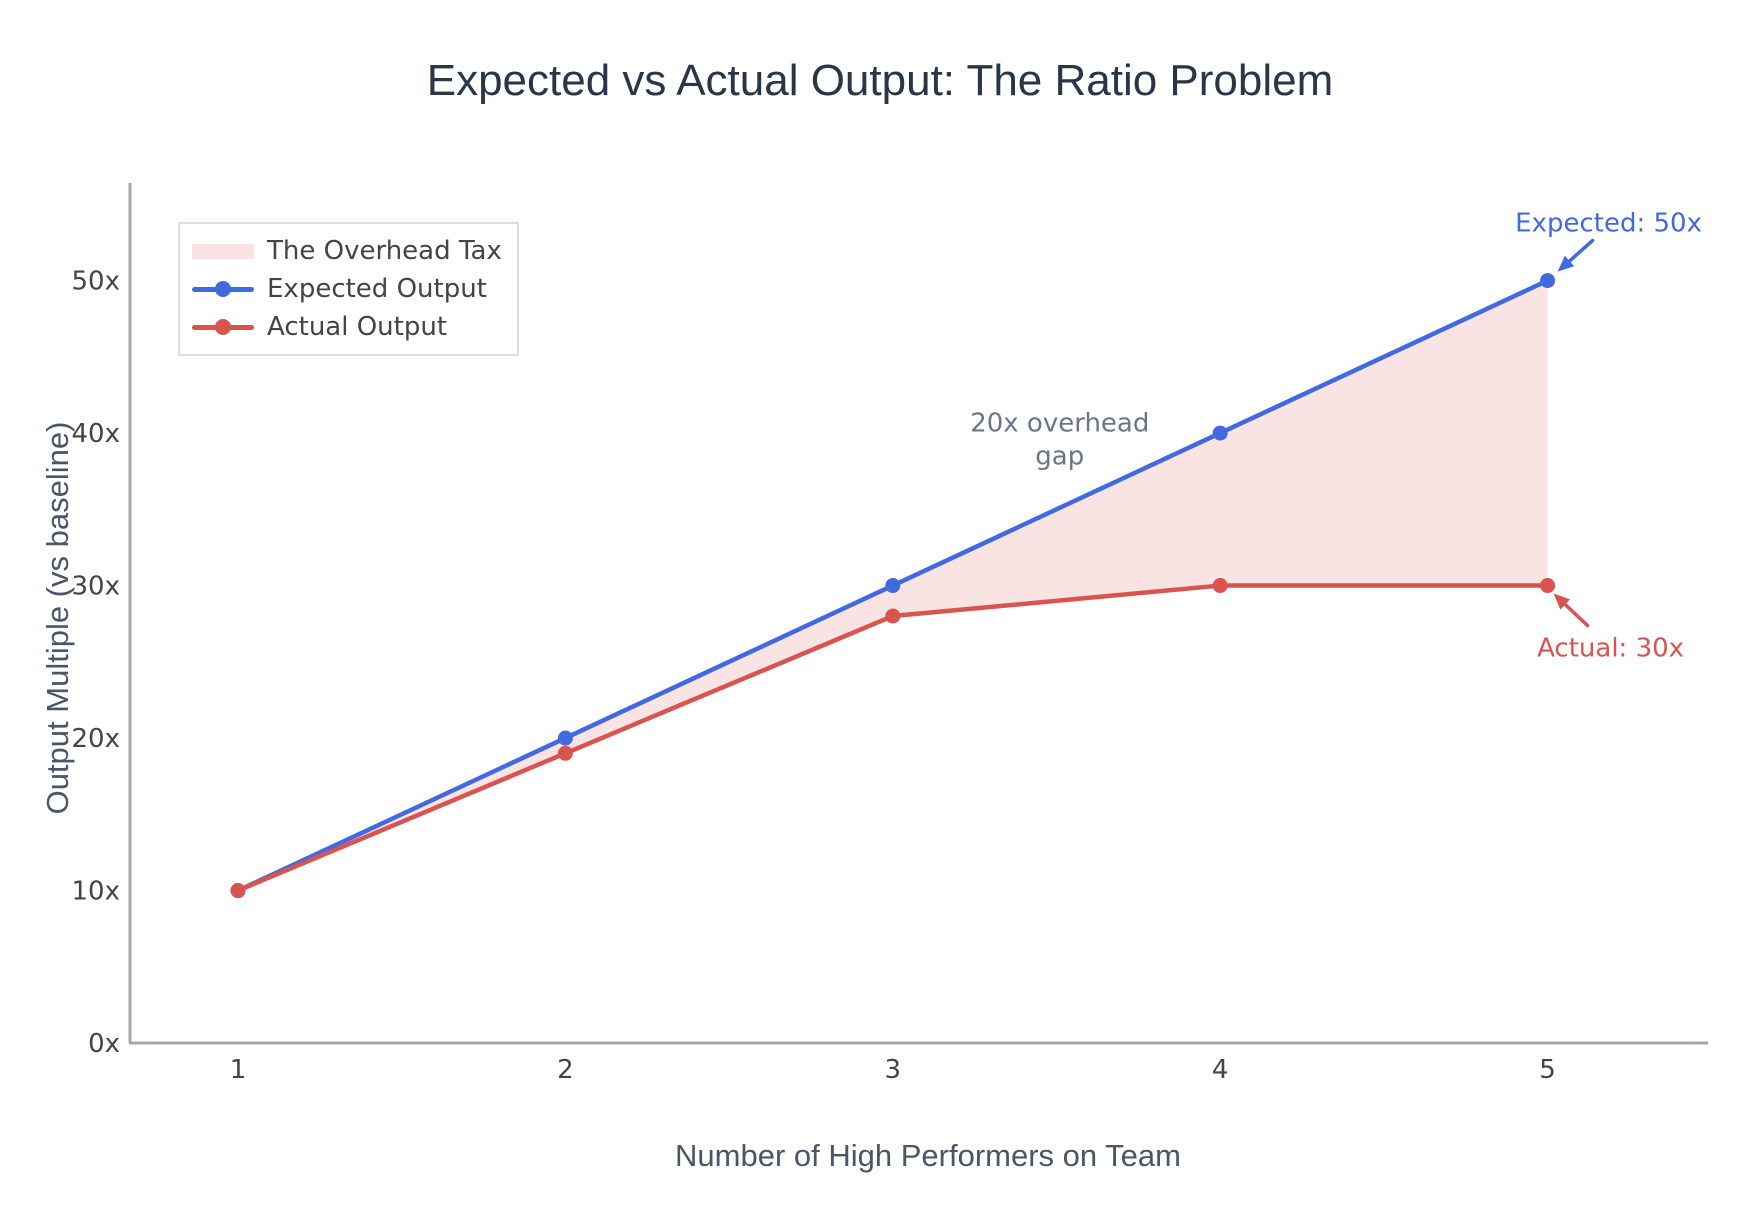 This screenshot has width=1760, height=1208. Describe the element at coordinates (384, 251) in the screenshot. I see `legend-label-overhead-tax: The Overhead Tax` at that location.